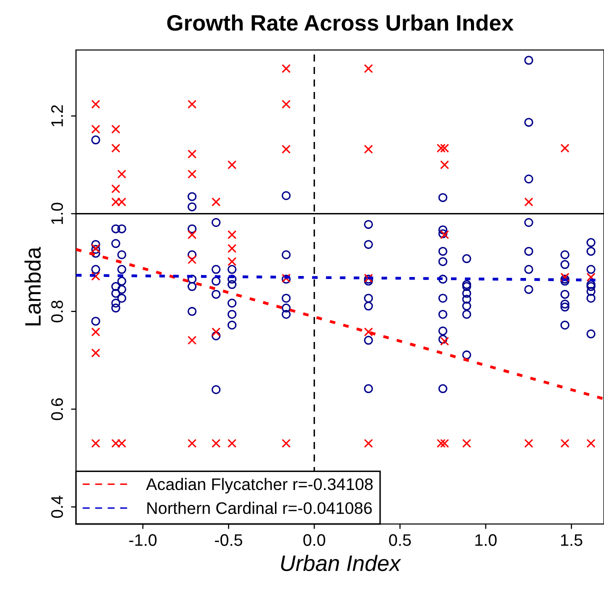 The image size is (604, 590). What do you see at coordinates (57, 311) in the screenshot?
I see `y-tick-label: 0.8` at bounding box center [57, 311].